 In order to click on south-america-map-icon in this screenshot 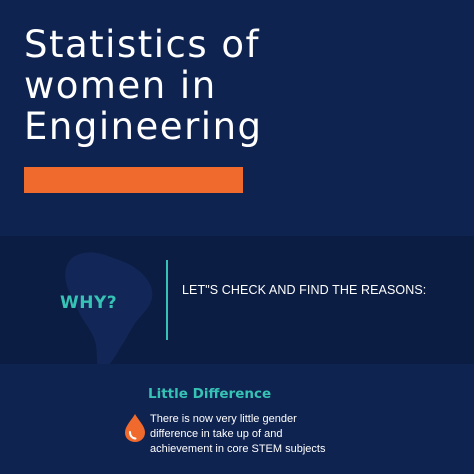, I will do `click(109, 308)`.